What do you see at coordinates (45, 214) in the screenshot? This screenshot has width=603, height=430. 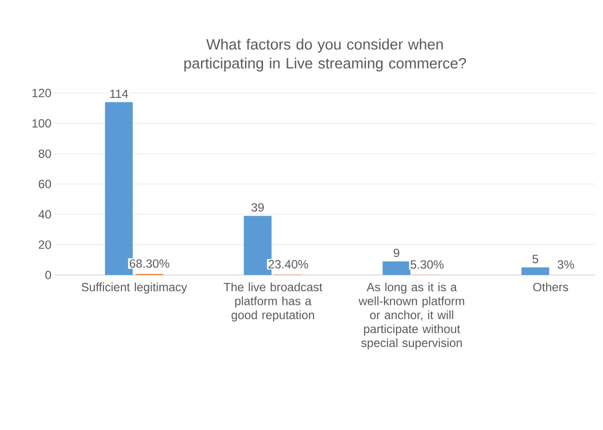 I see `y-tick-label: 40` at bounding box center [45, 214].